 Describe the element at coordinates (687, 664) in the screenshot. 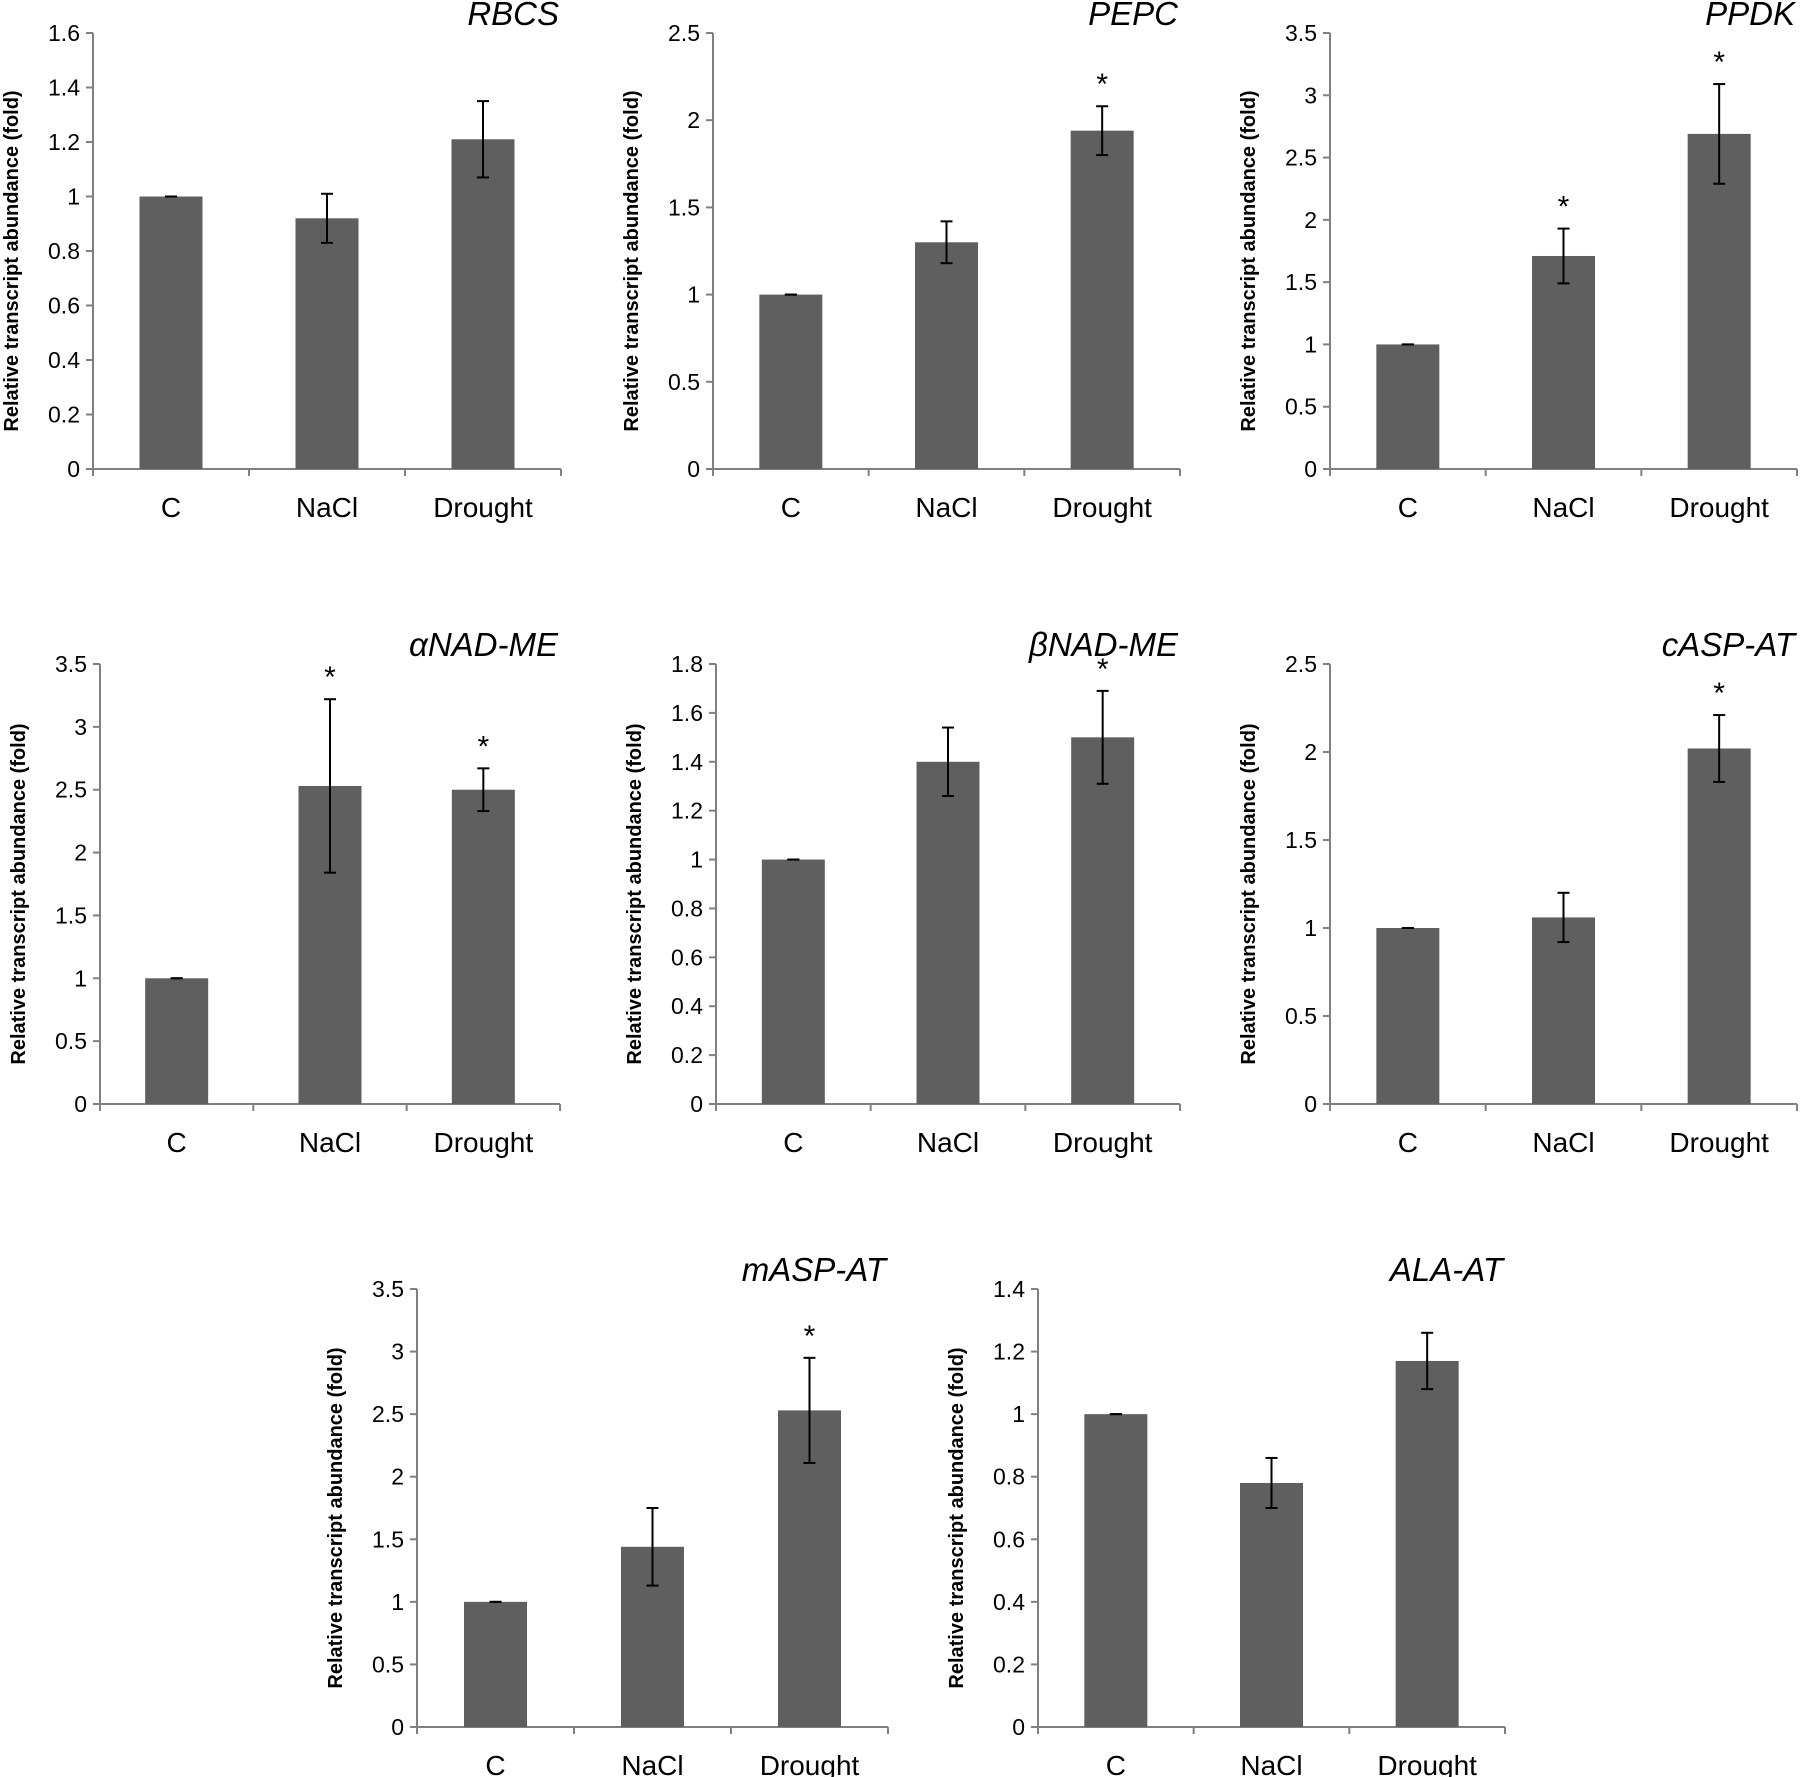

I see `y-tick-label: 1.8` at that location.